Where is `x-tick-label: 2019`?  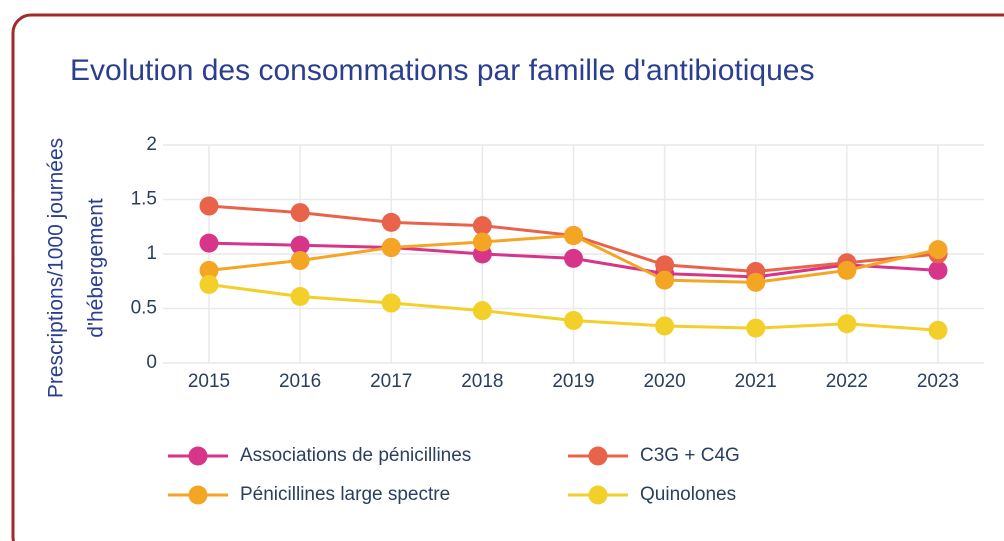 x-tick-label: 2019 is located at coordinates (573, 381).